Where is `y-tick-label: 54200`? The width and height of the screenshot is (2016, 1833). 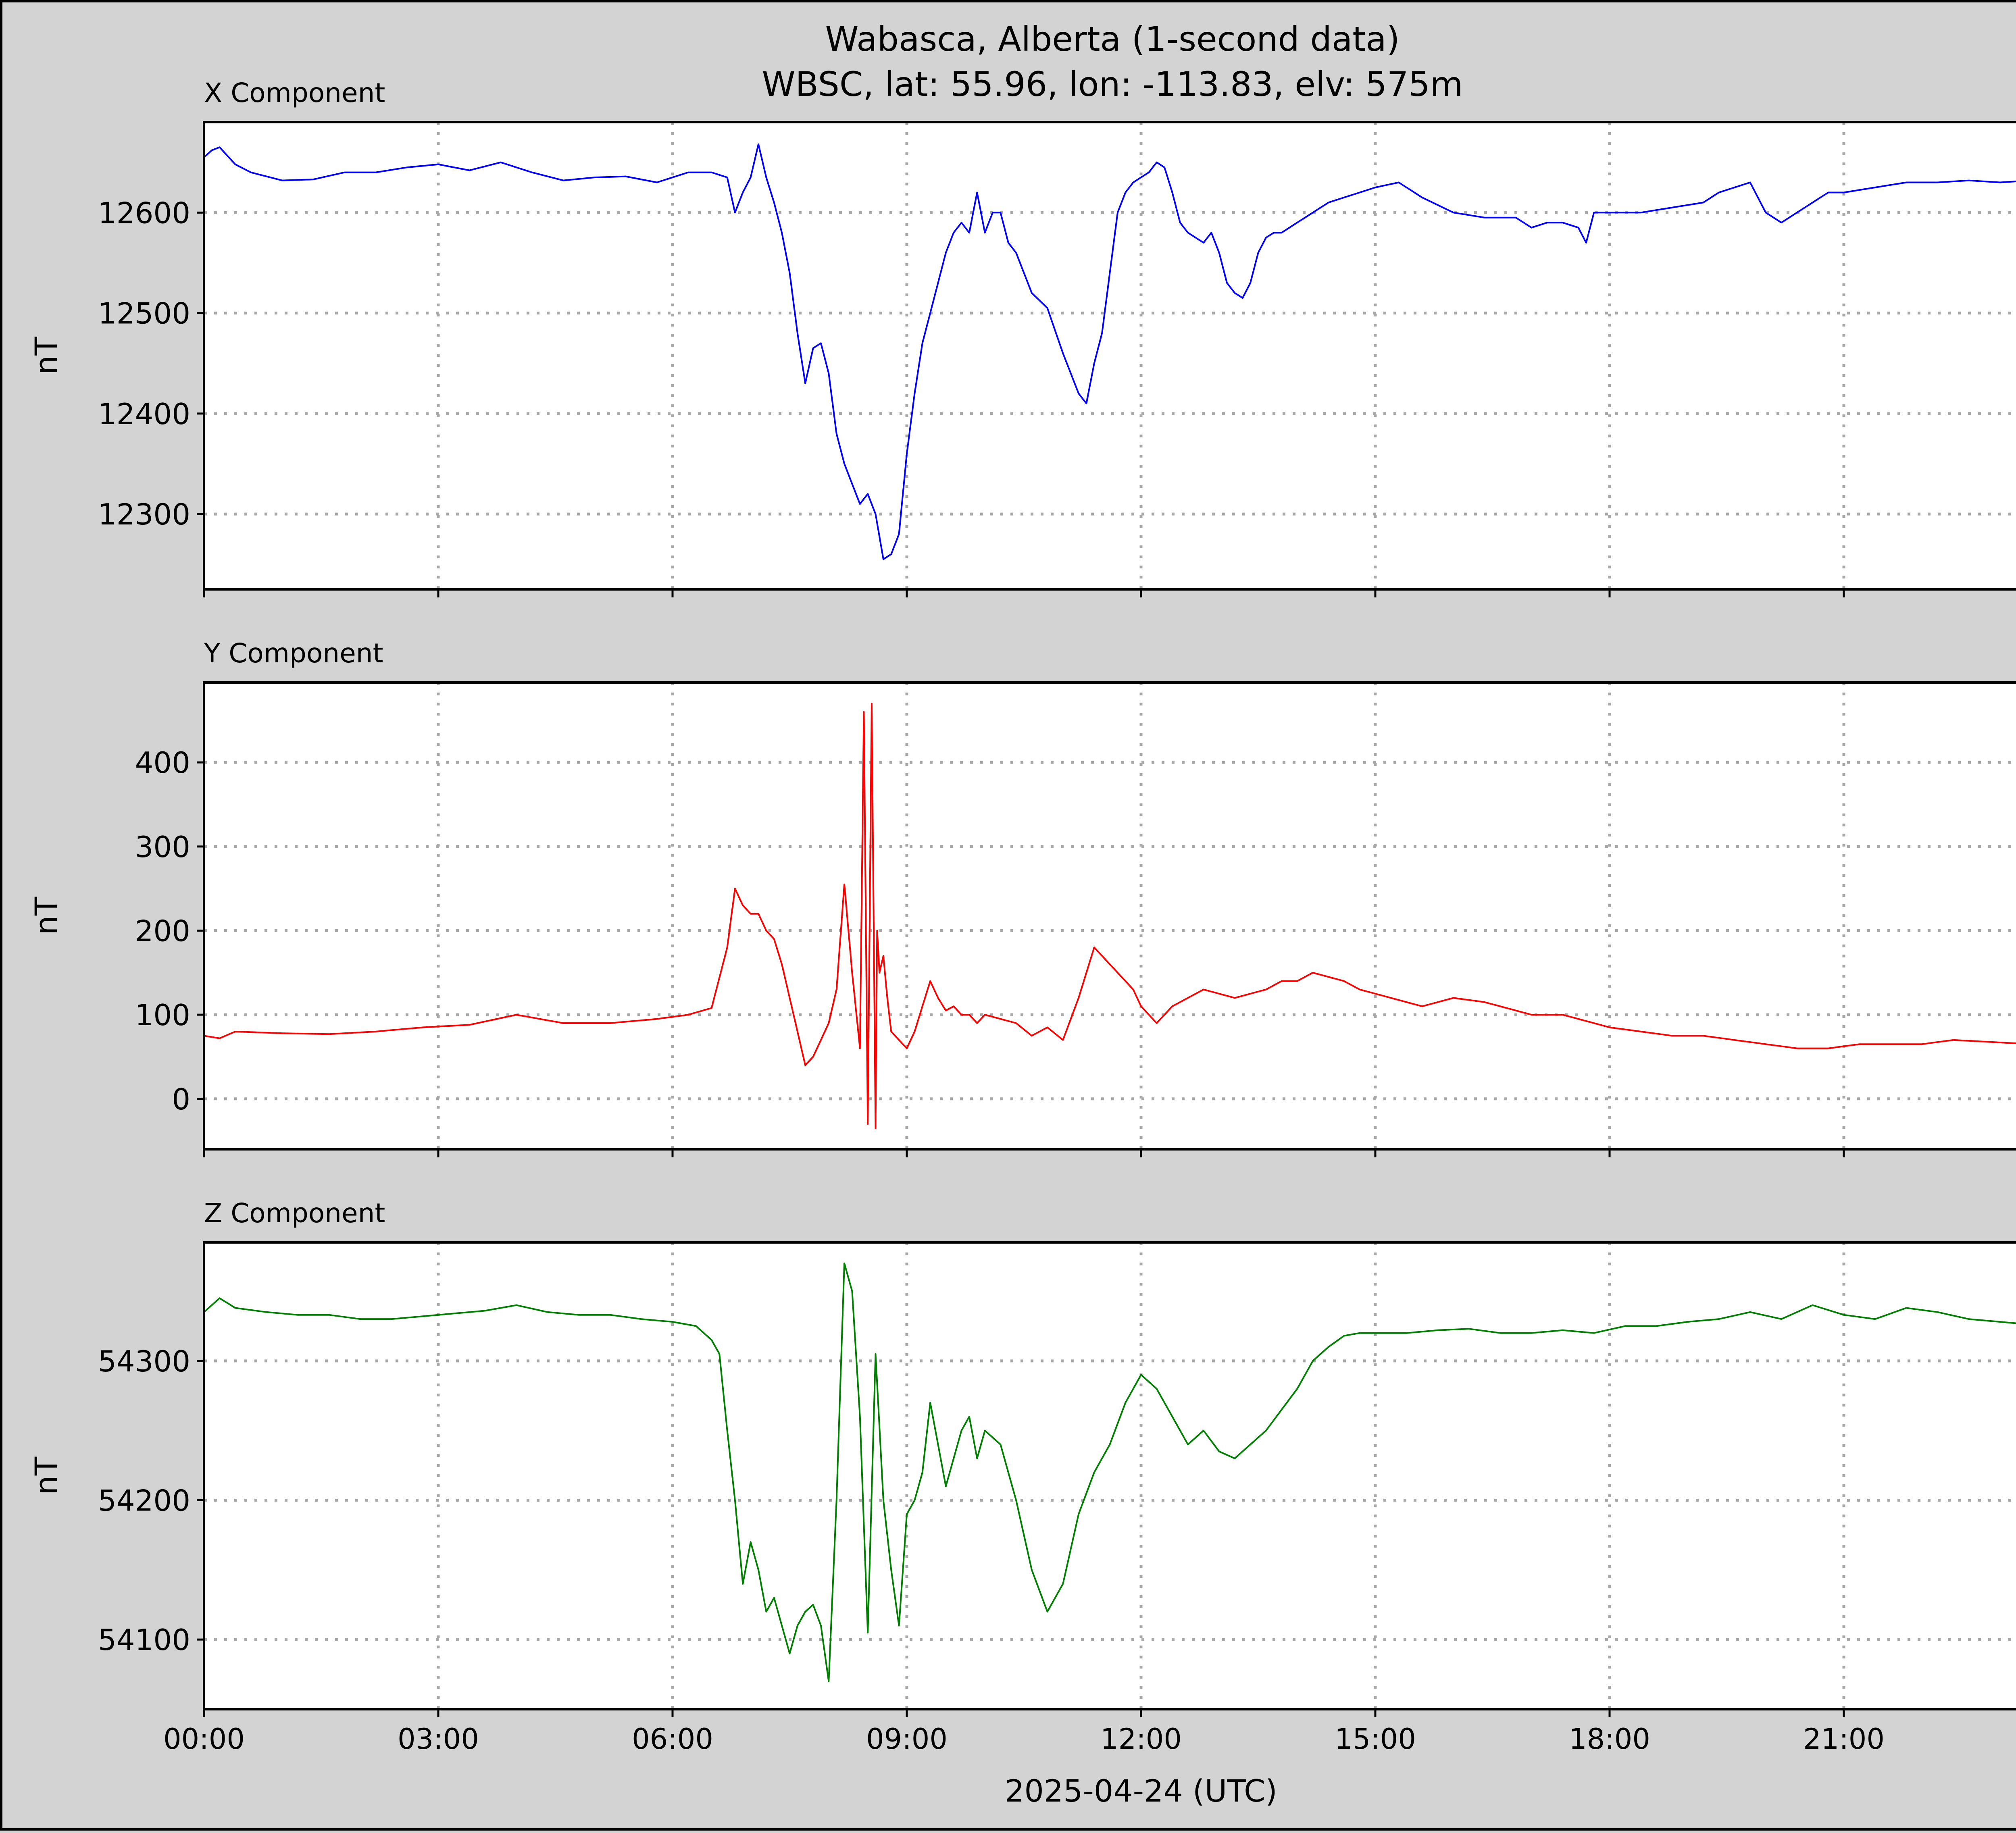
y-tick-label: 54200 is located at coordinates (144, 1500).